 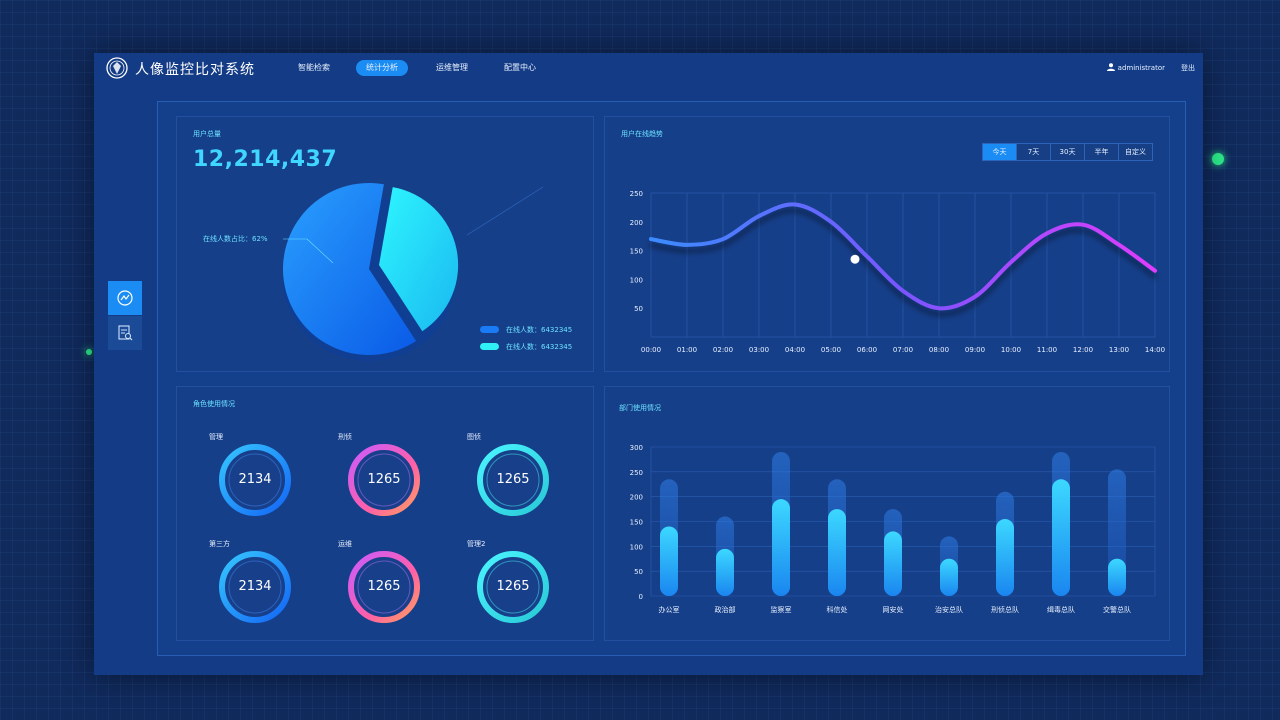 What do you see at coordinates (345, 544) in the screenshot?
I see `role-label: 运维` at bounding box center [345, 544].